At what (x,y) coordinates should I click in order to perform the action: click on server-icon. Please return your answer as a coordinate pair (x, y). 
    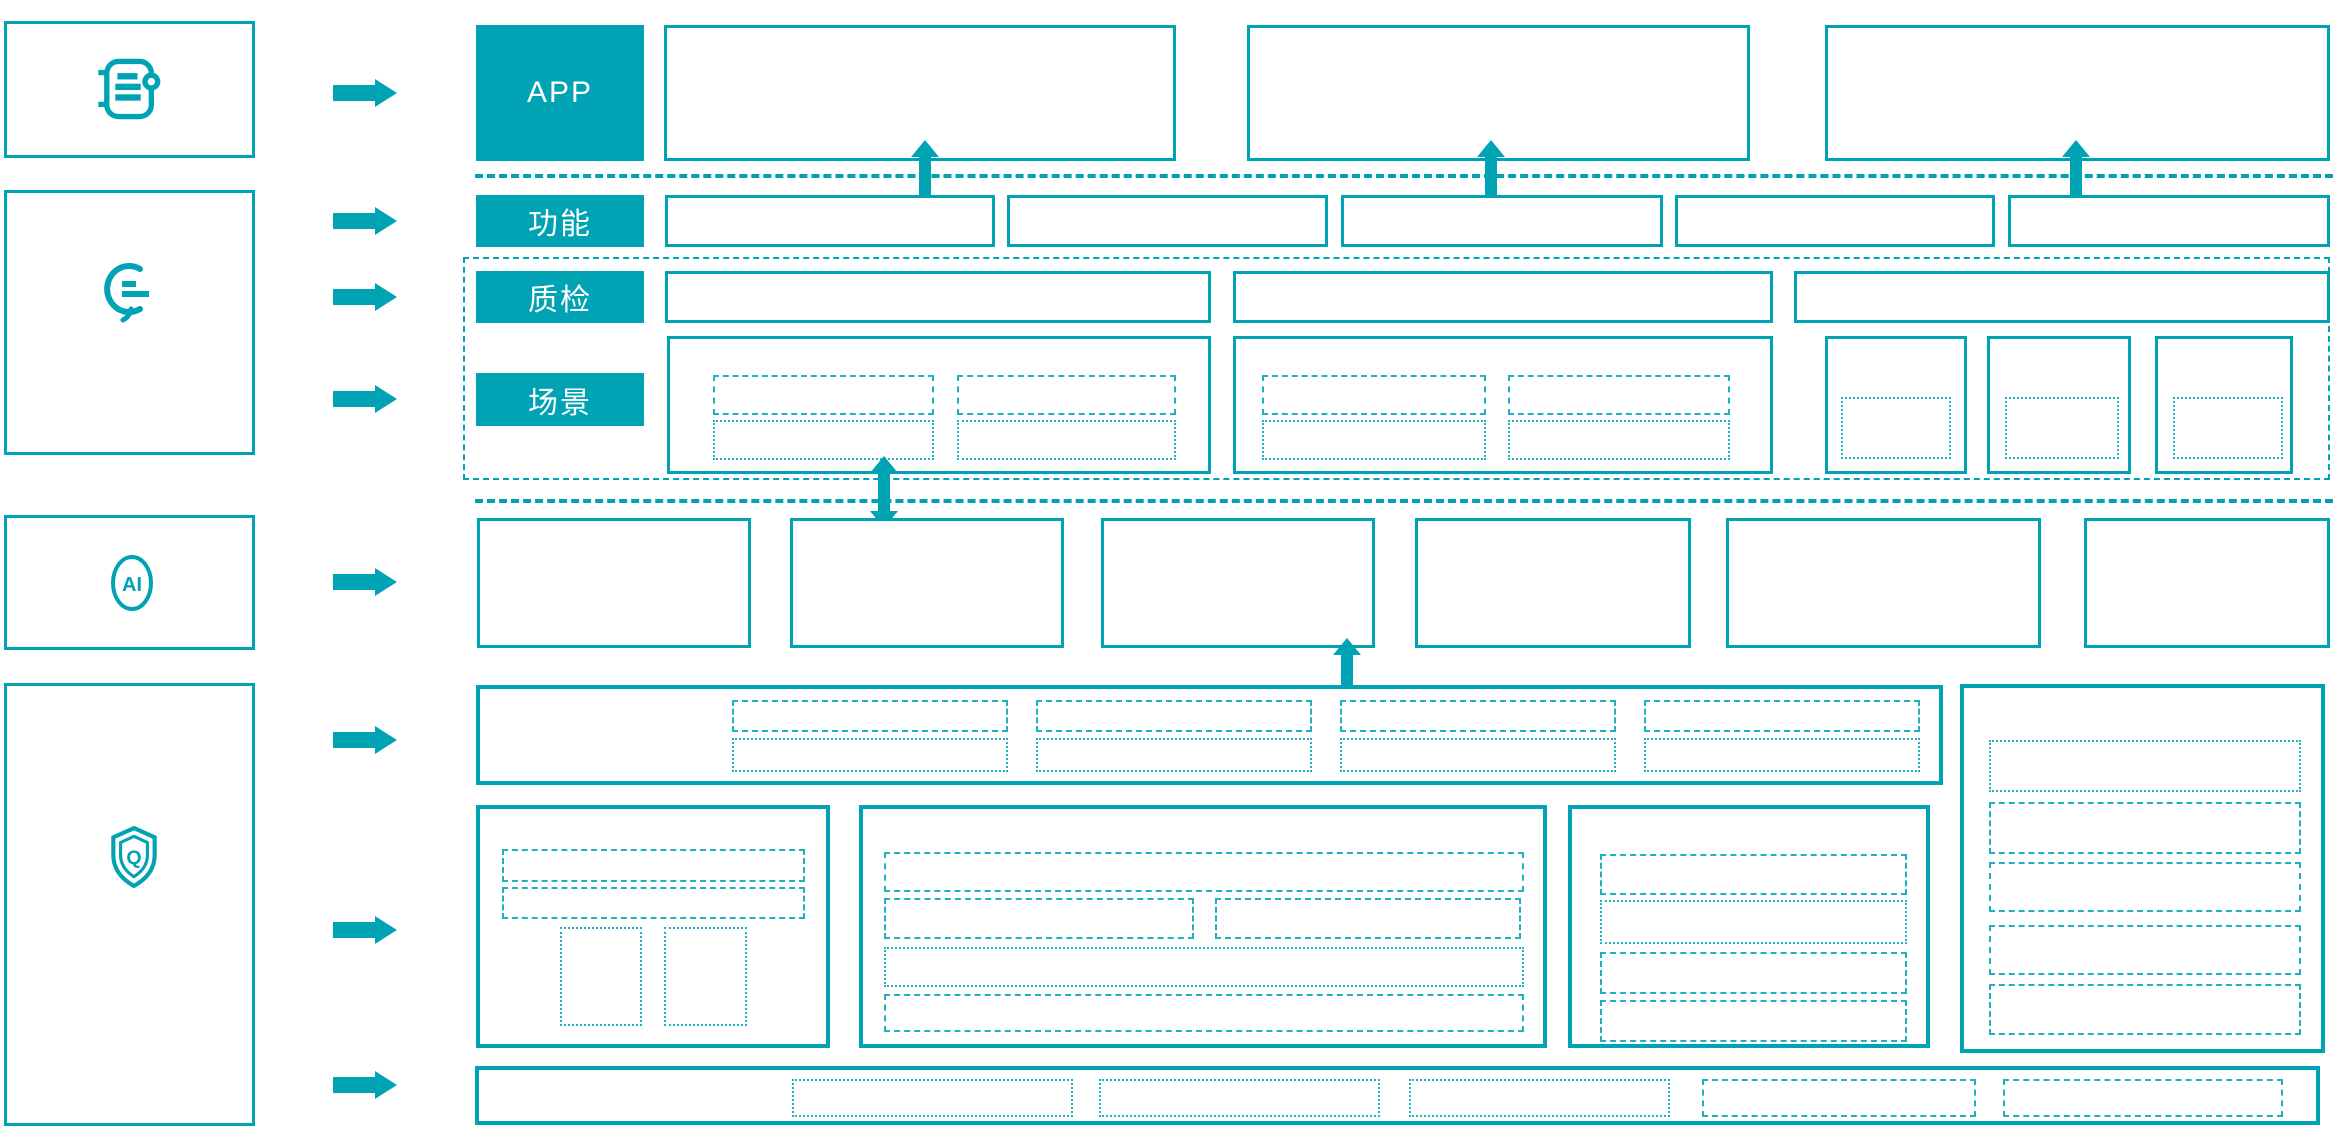
    Looking at the image, I should click on (129, 89).